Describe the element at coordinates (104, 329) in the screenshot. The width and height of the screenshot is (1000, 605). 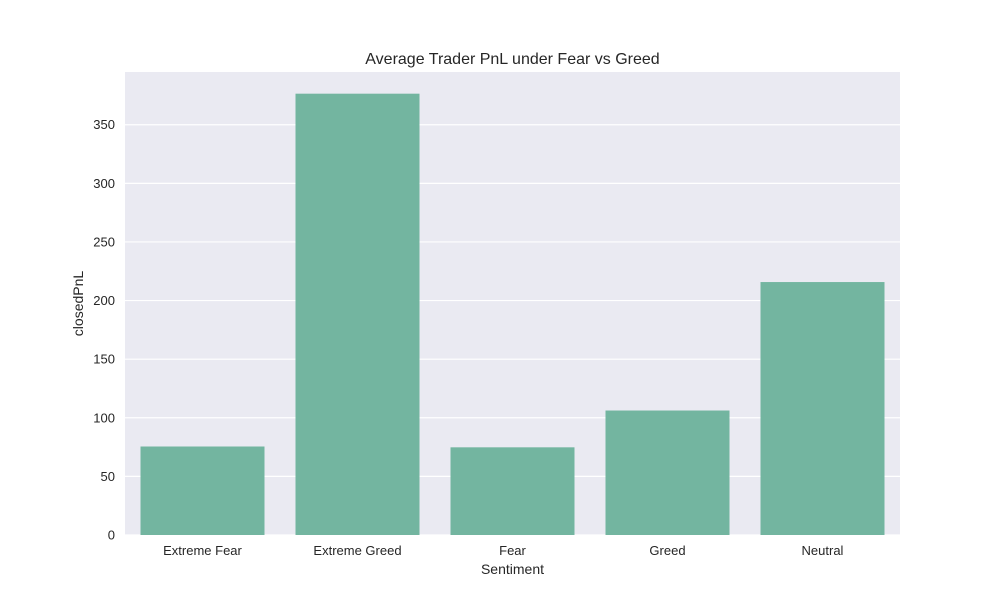
I see `y-axis-ticks: 0 50 100 150 200 250 300 350` at that location.